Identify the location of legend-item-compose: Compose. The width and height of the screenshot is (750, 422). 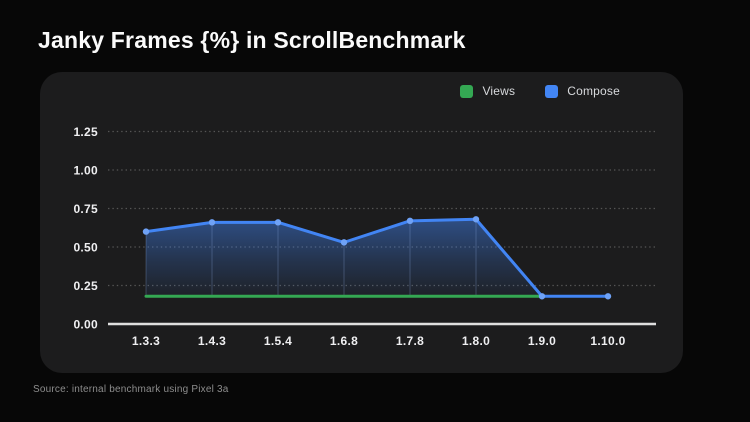
(582, 91).